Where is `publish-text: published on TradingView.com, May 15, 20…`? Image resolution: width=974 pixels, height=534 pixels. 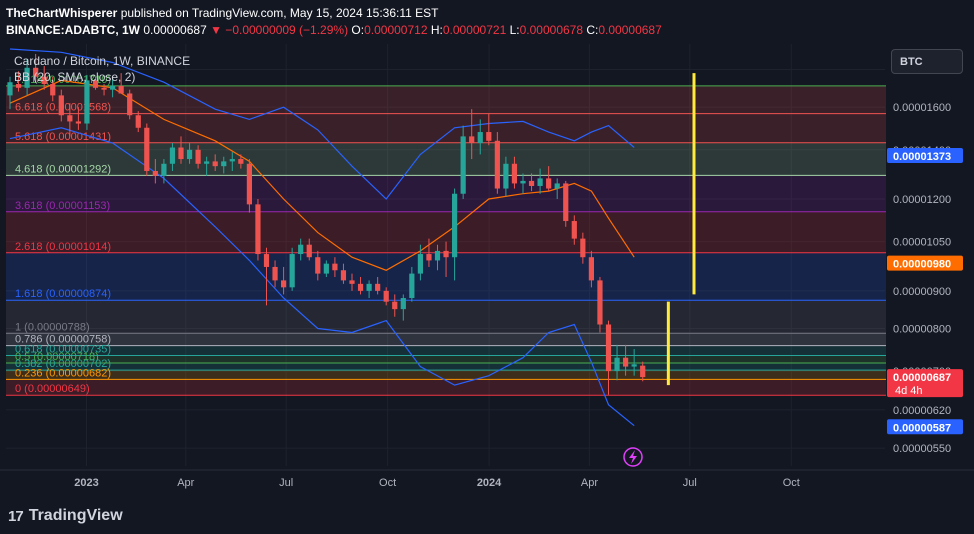
publish-text: published on TradingView.com, May 15, 20… is located at coordinates (279, 13).